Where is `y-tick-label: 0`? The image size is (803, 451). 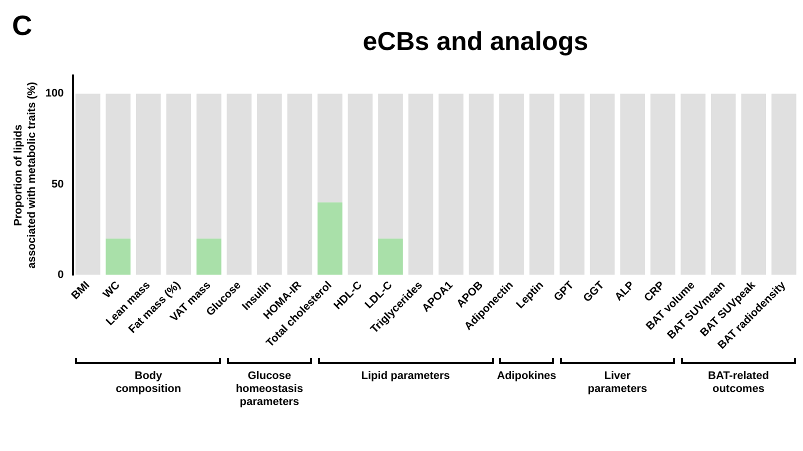
y-tick-label: 0 is located at coordinates (61, 274).